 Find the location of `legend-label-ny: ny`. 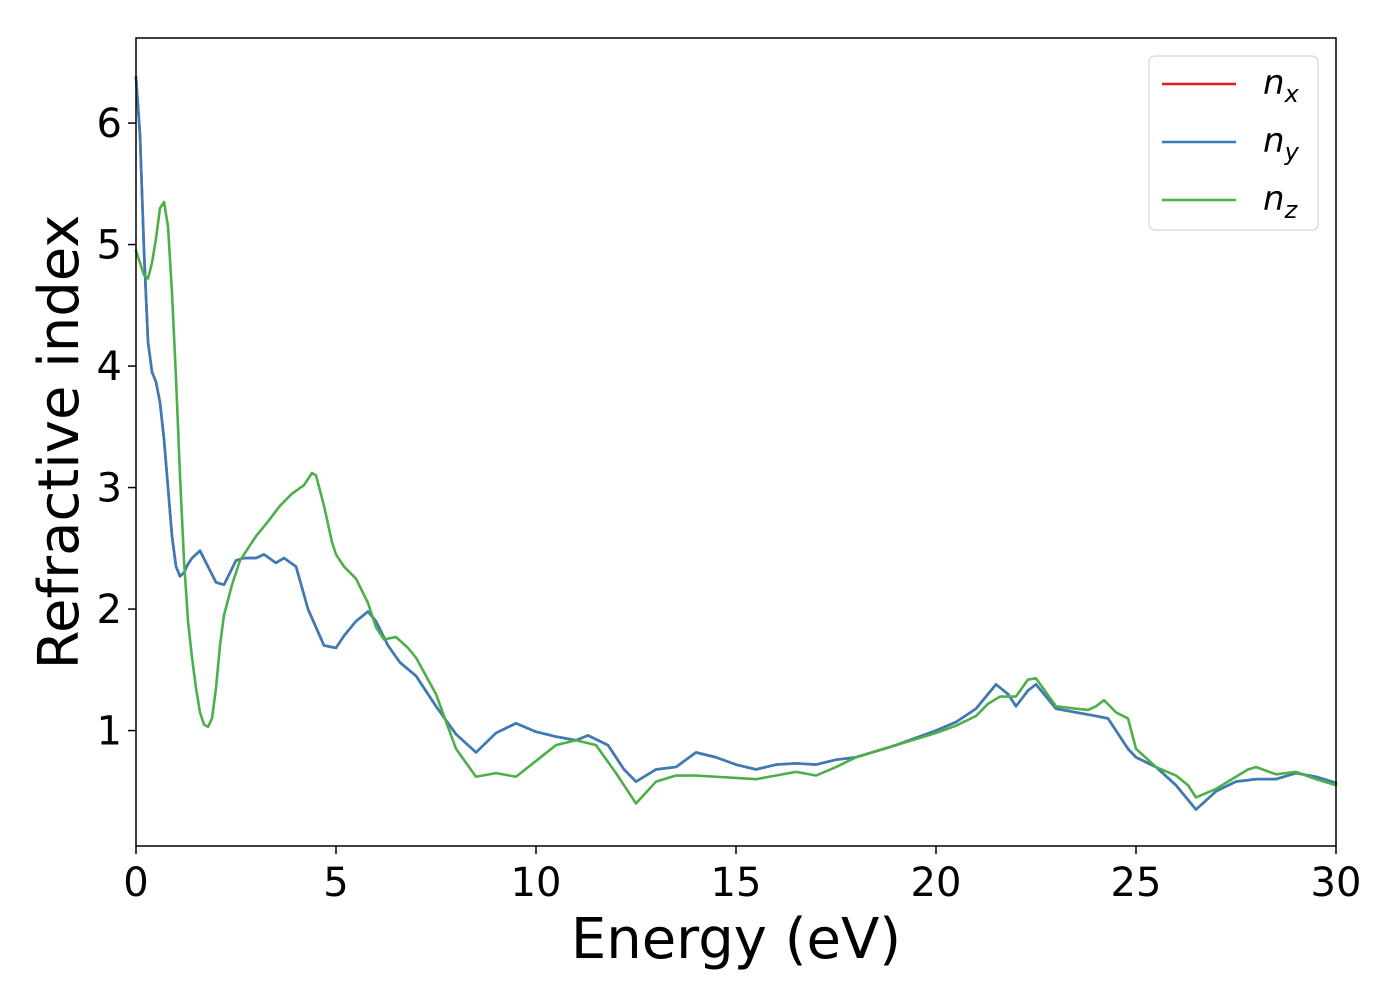

legend-label-ny: ny is located at coordinates (1281, 143).